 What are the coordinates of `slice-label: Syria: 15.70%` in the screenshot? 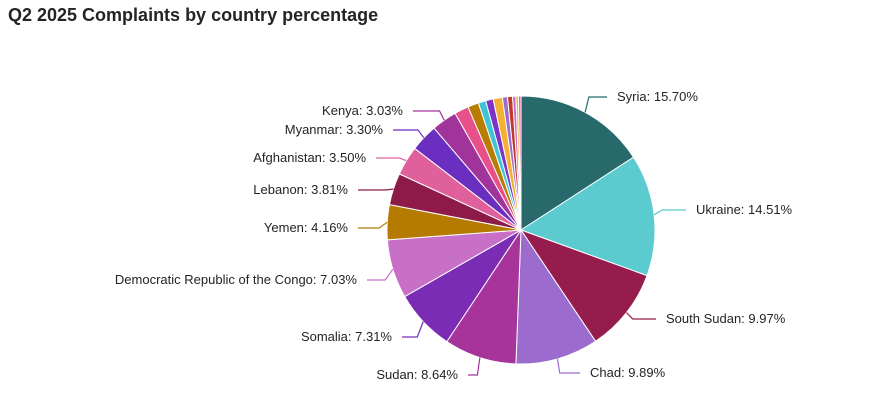 It's located at (657, 96).